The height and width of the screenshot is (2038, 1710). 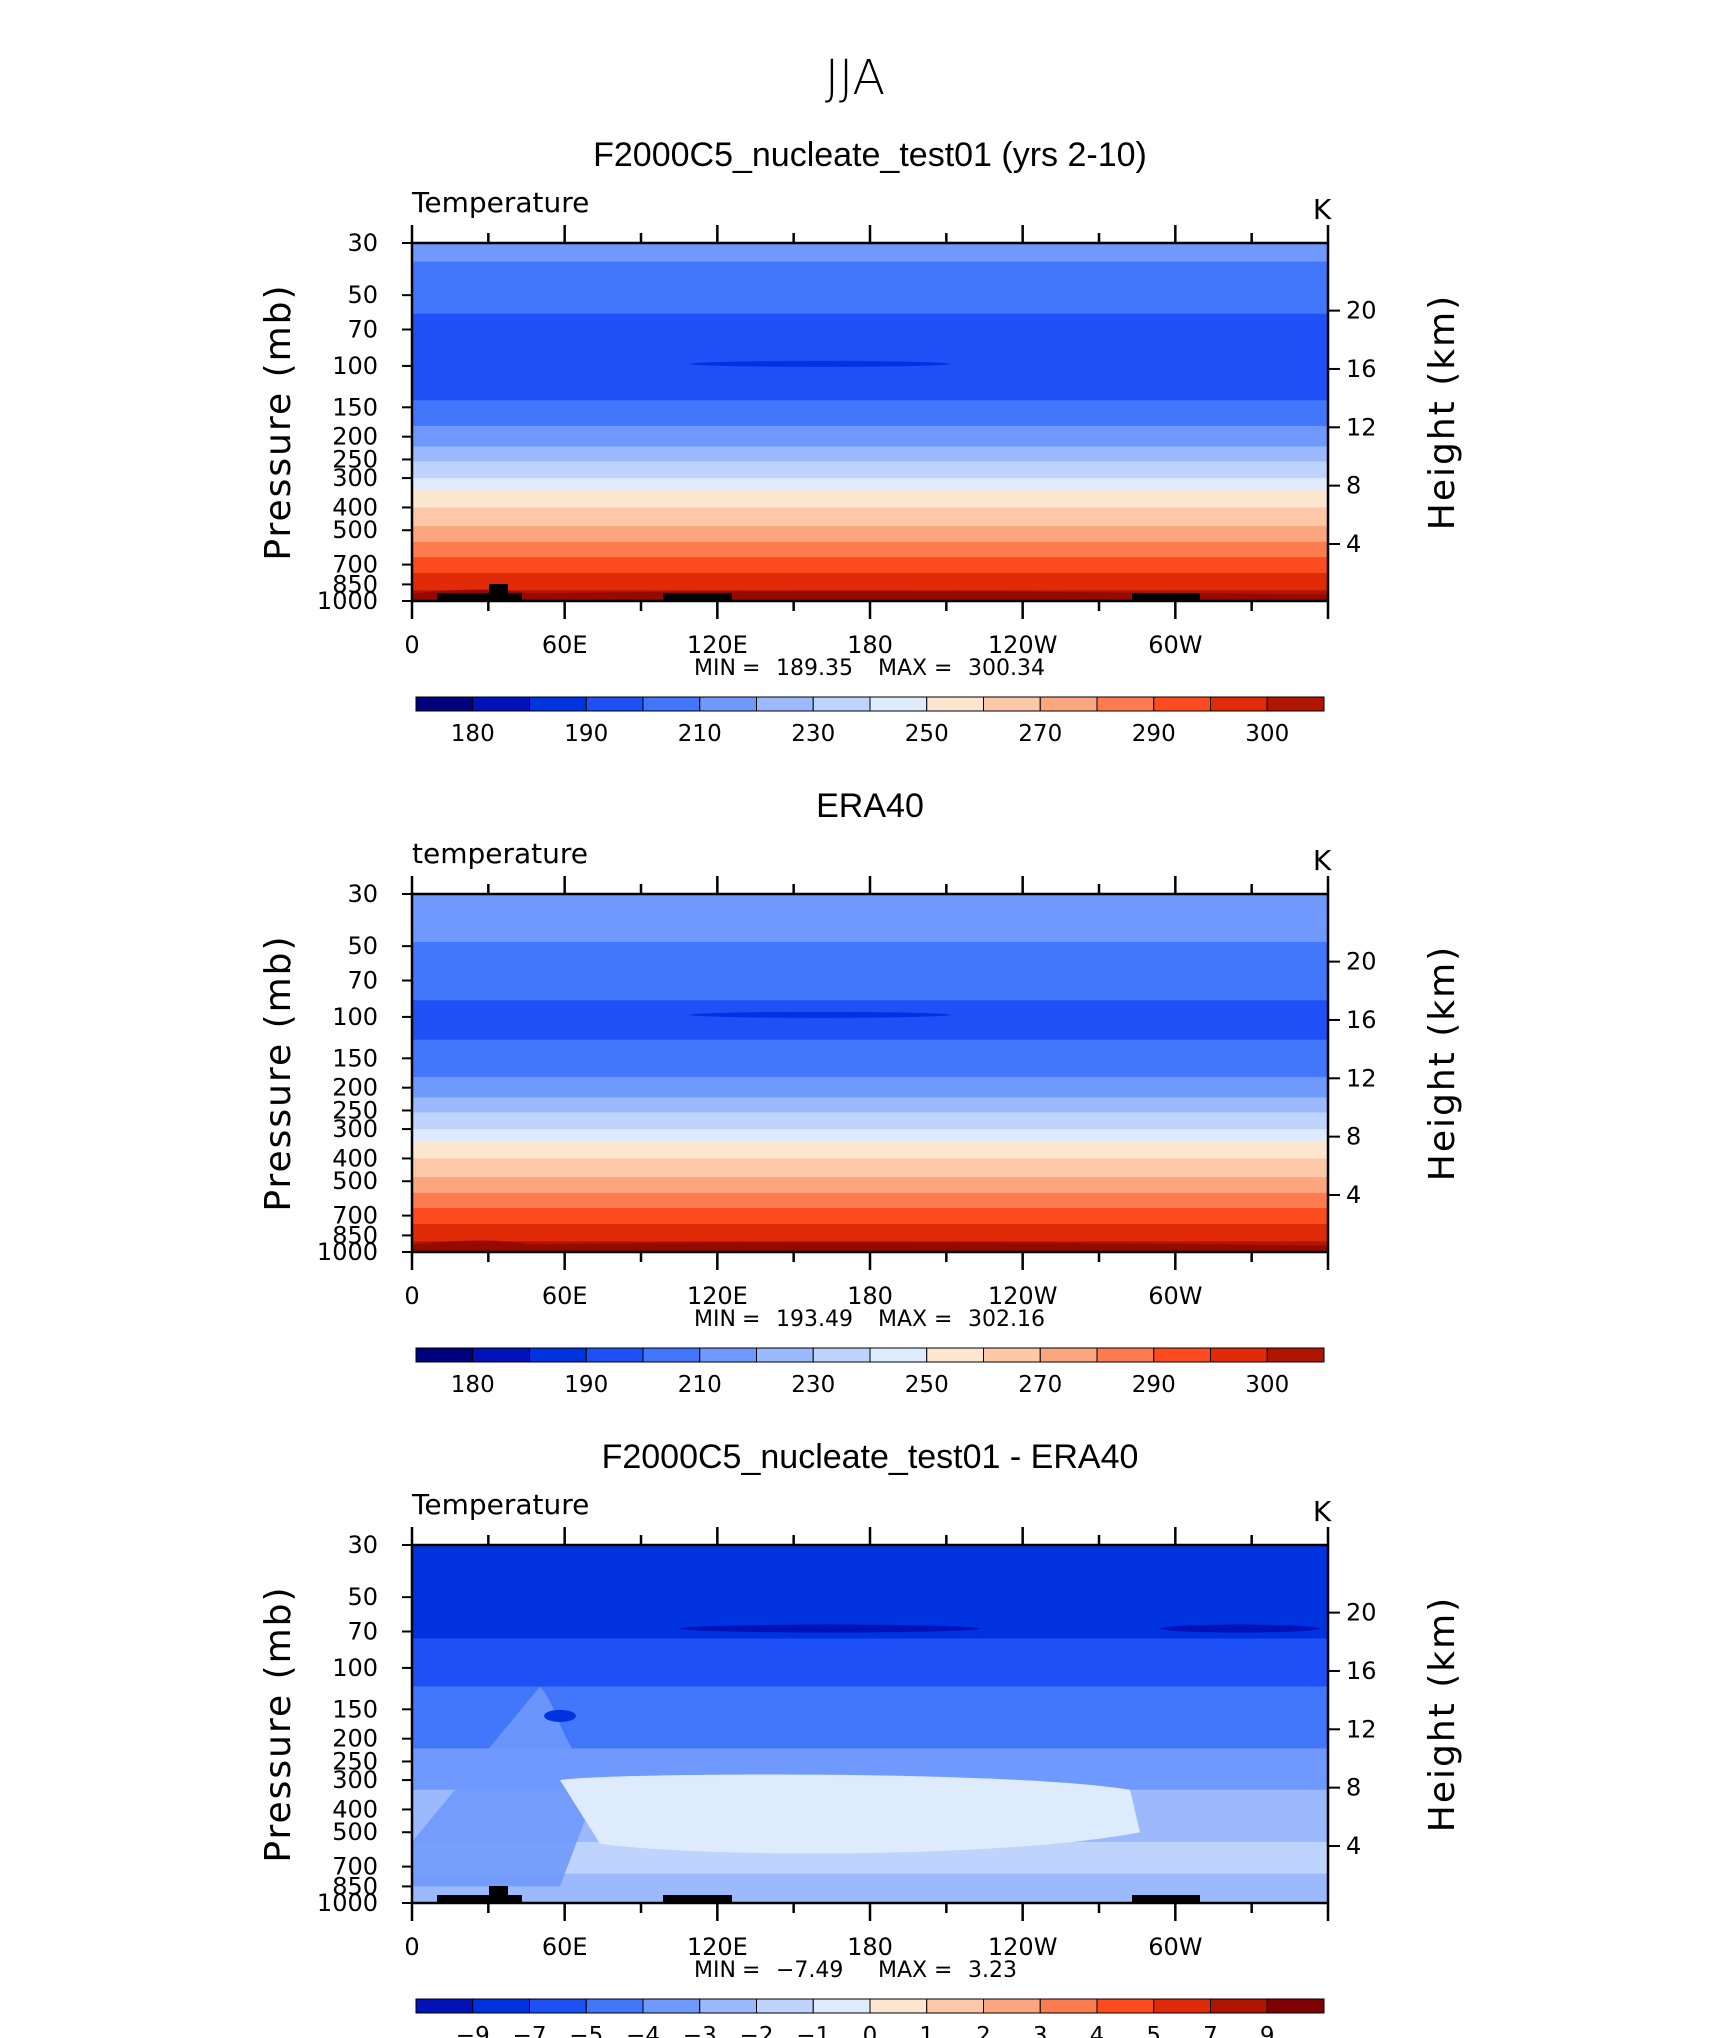 What do you see at coordinates (717, 645) in the screenshot?
I see `x-tick-label: 120E` at bounding box center [717, 645].